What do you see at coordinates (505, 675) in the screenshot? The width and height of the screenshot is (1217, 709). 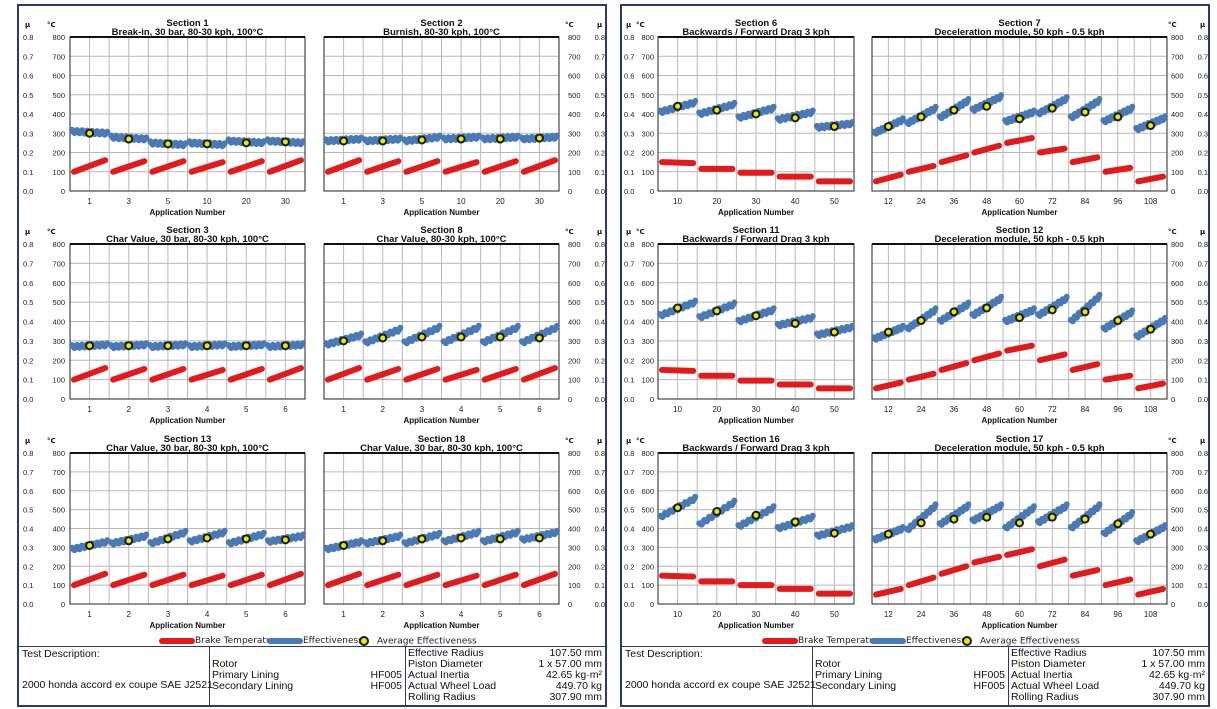 I see `spec-row: Actual Inertia 42.65 kg·m²` at bounding box center [505, 675].